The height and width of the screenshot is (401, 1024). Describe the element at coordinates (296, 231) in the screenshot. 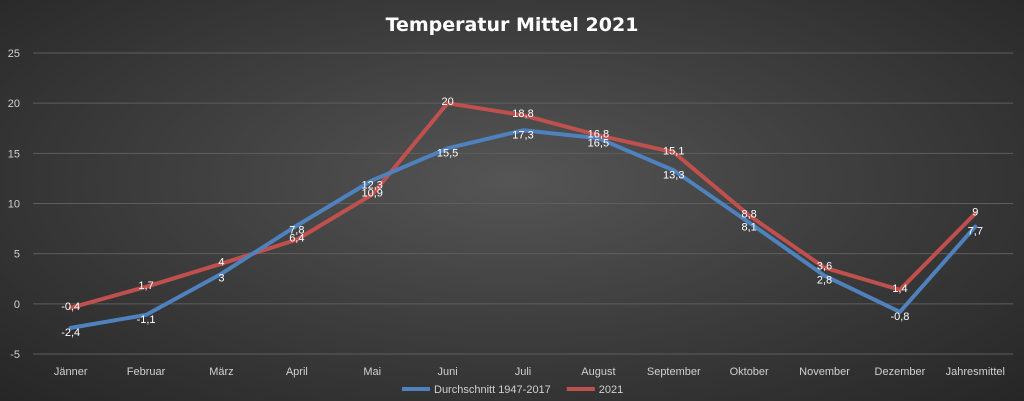

I see `data-label: 7,8` at that location.